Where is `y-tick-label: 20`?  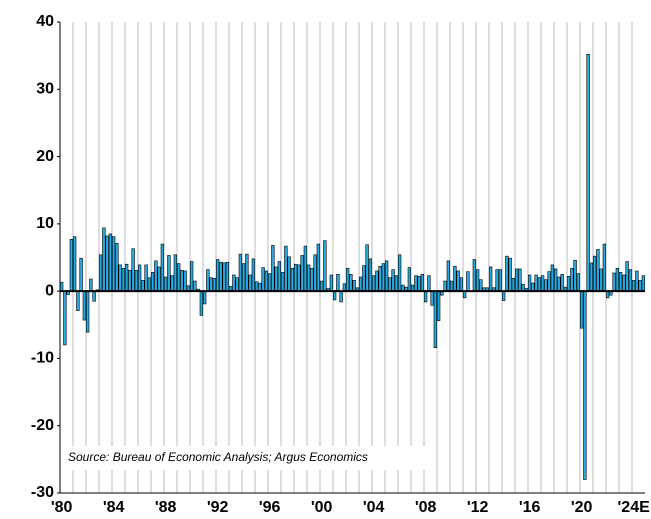
y-tick-label: 20 is located at coordinates (45, 156).